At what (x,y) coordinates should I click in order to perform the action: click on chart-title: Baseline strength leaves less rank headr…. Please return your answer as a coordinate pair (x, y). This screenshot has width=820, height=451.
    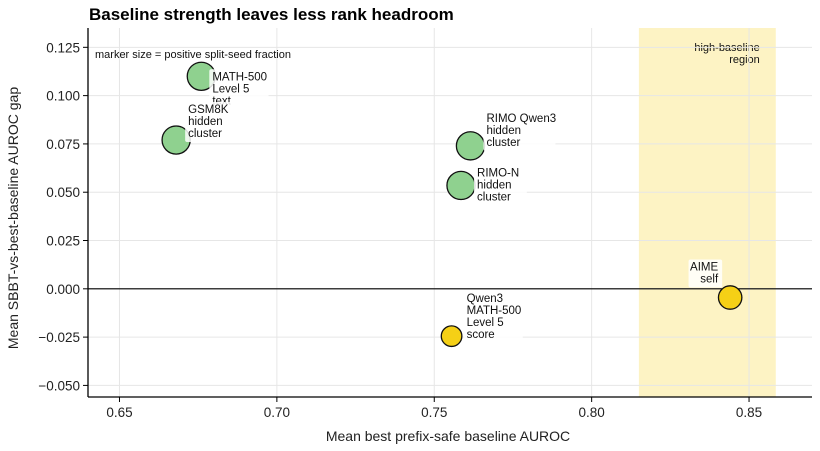
    Looking at the image, I should click on (271, 14).